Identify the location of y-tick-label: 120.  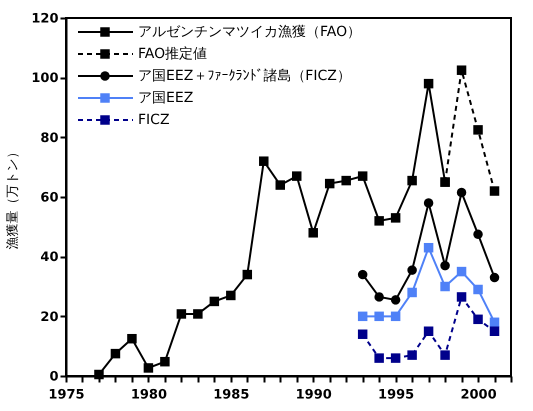
(44, 19).